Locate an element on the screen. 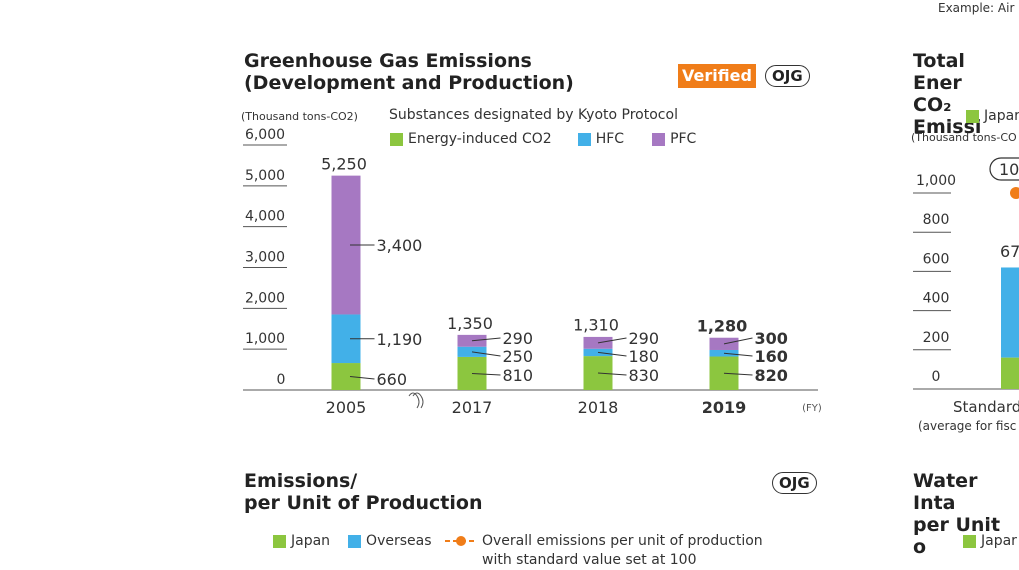 The image size is (1019, 570). total-label: 1,350 is located at coordinates (470, 323).